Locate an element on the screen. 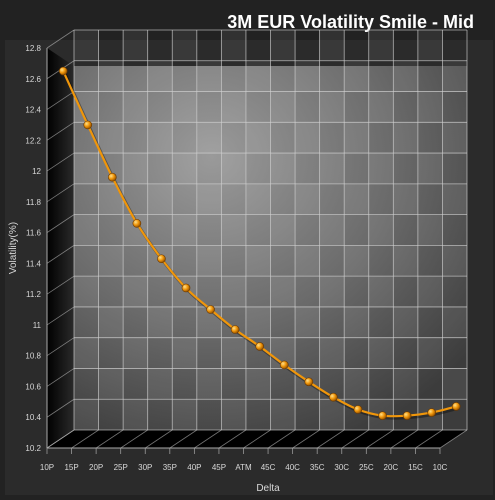 This screenshot has width=495, height=500. data-point-30P is located at coordinates (161, 259).